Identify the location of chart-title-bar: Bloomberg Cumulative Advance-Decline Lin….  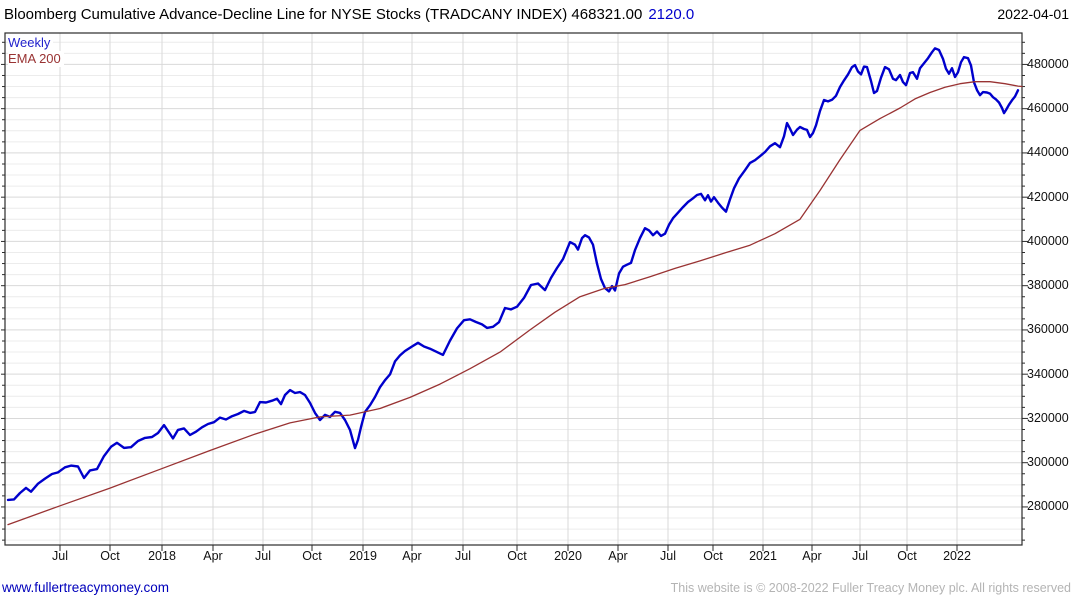
(537, 14).